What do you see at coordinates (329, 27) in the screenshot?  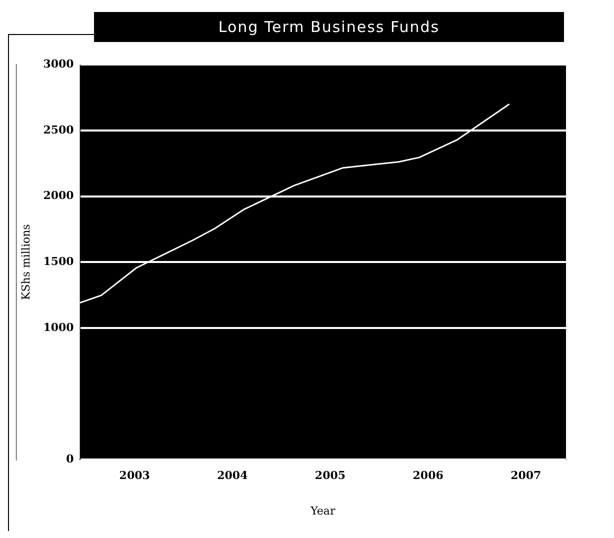 I see `chart-title: Long Term Business Funds` at bounding box center [329, 27].